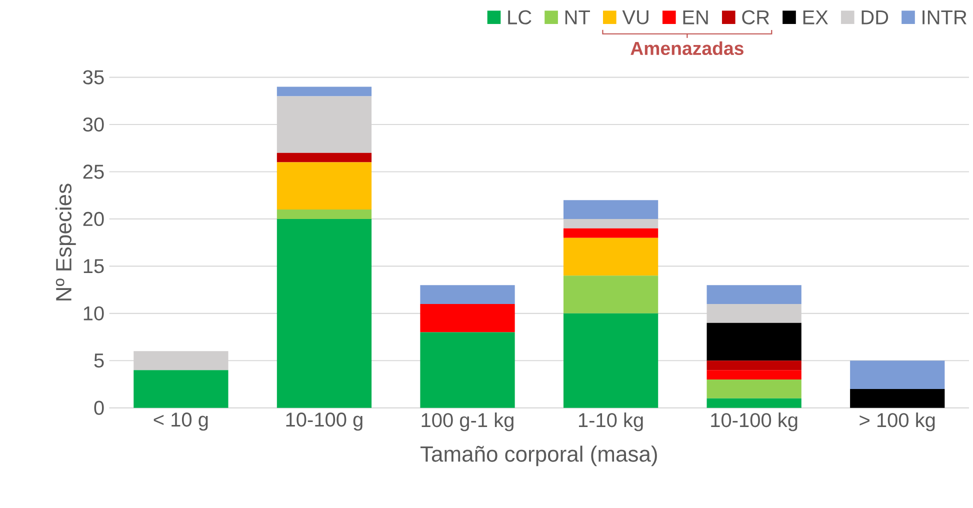  What do you see at coordinates (610, 422) in the screenshot?
I see `x-tick-label: 1-10 kg` at bounding box center [610, 422].